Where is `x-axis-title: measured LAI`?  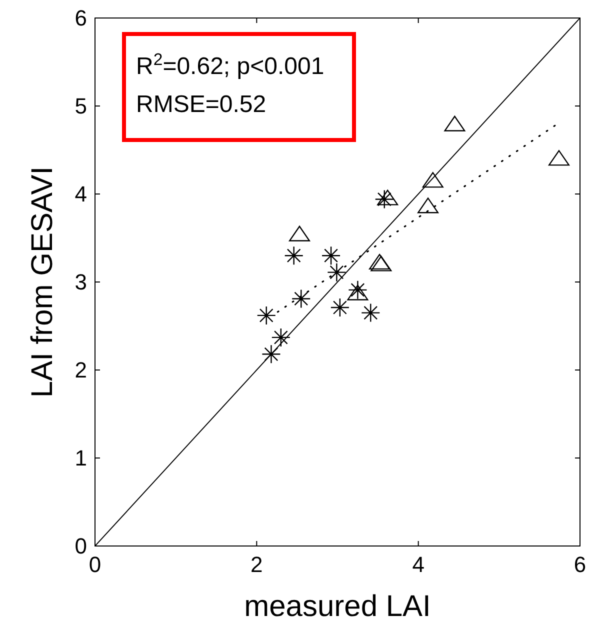
x-axis-title: measured LAI is located at coordinates (337, 606).